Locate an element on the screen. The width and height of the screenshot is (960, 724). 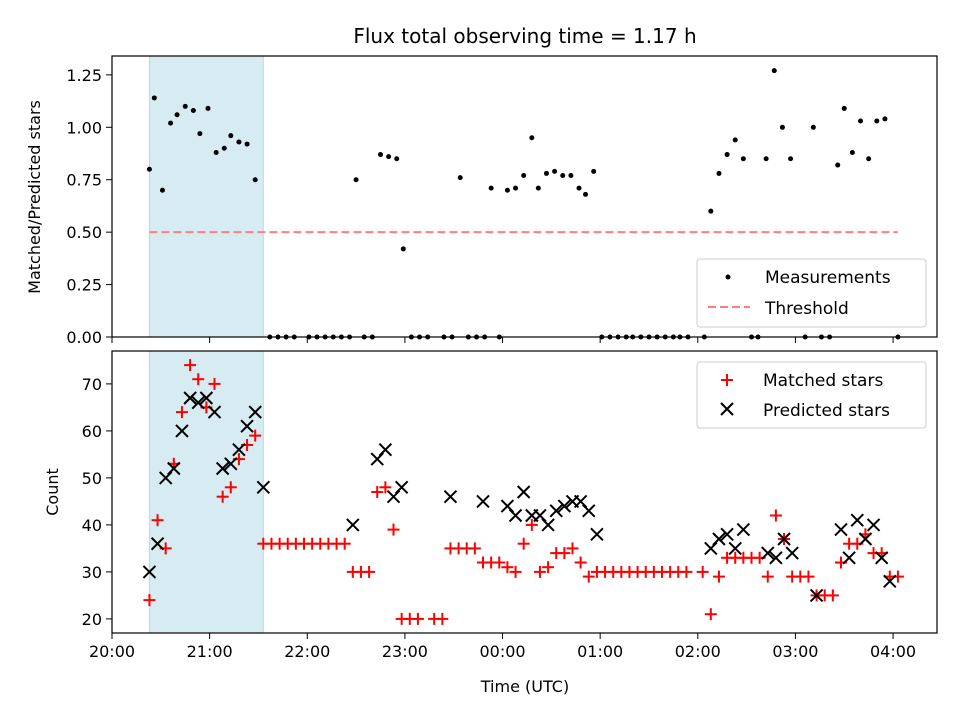
top-observing-span is located at coordinates (206, 196).